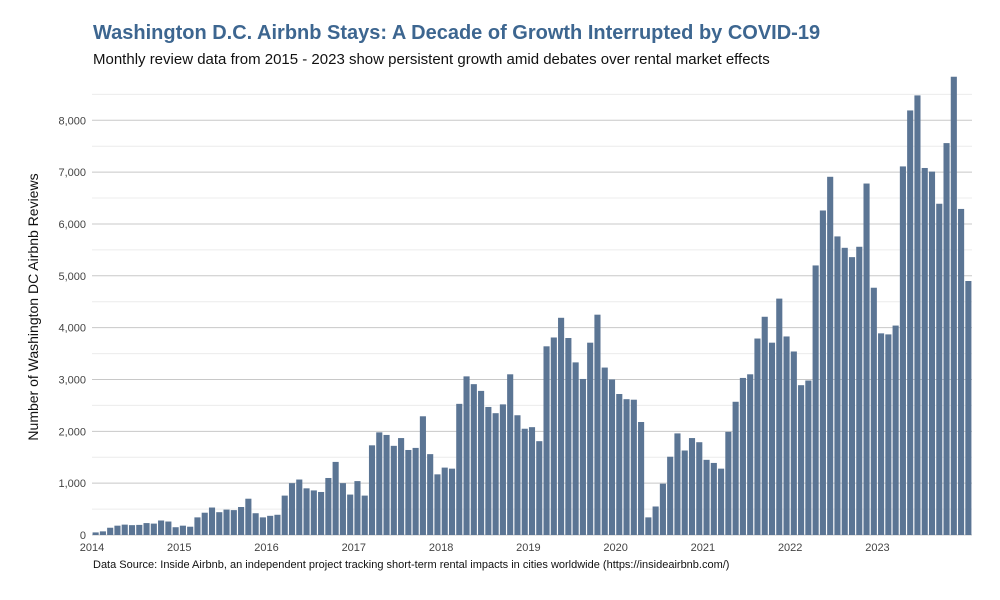  What do you see at coordinates (72, 121) in the screenshot?
I see `y-tick-label: 8,000` at bounding box center [72, 121].